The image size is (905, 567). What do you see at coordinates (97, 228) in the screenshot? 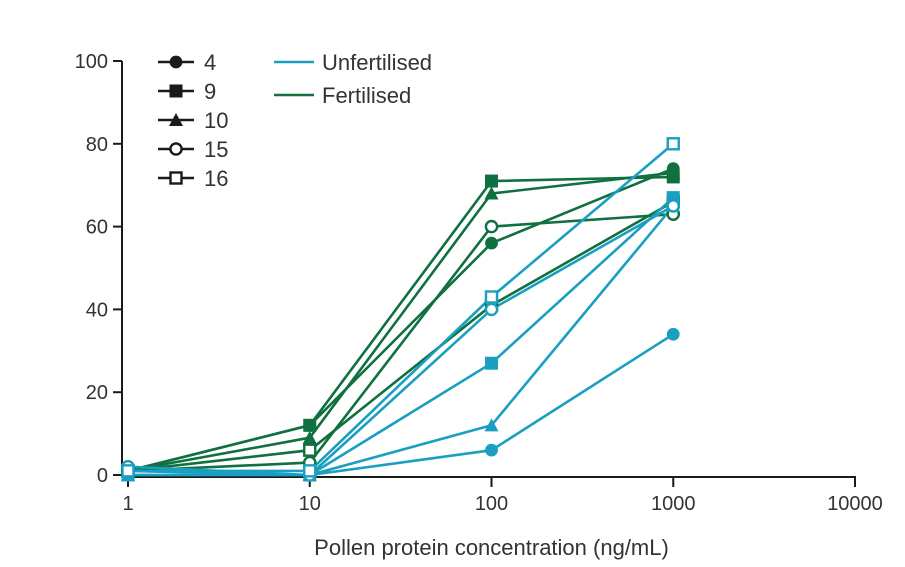
I see `y-tick-label: 60` at bounding box center [97, 228].